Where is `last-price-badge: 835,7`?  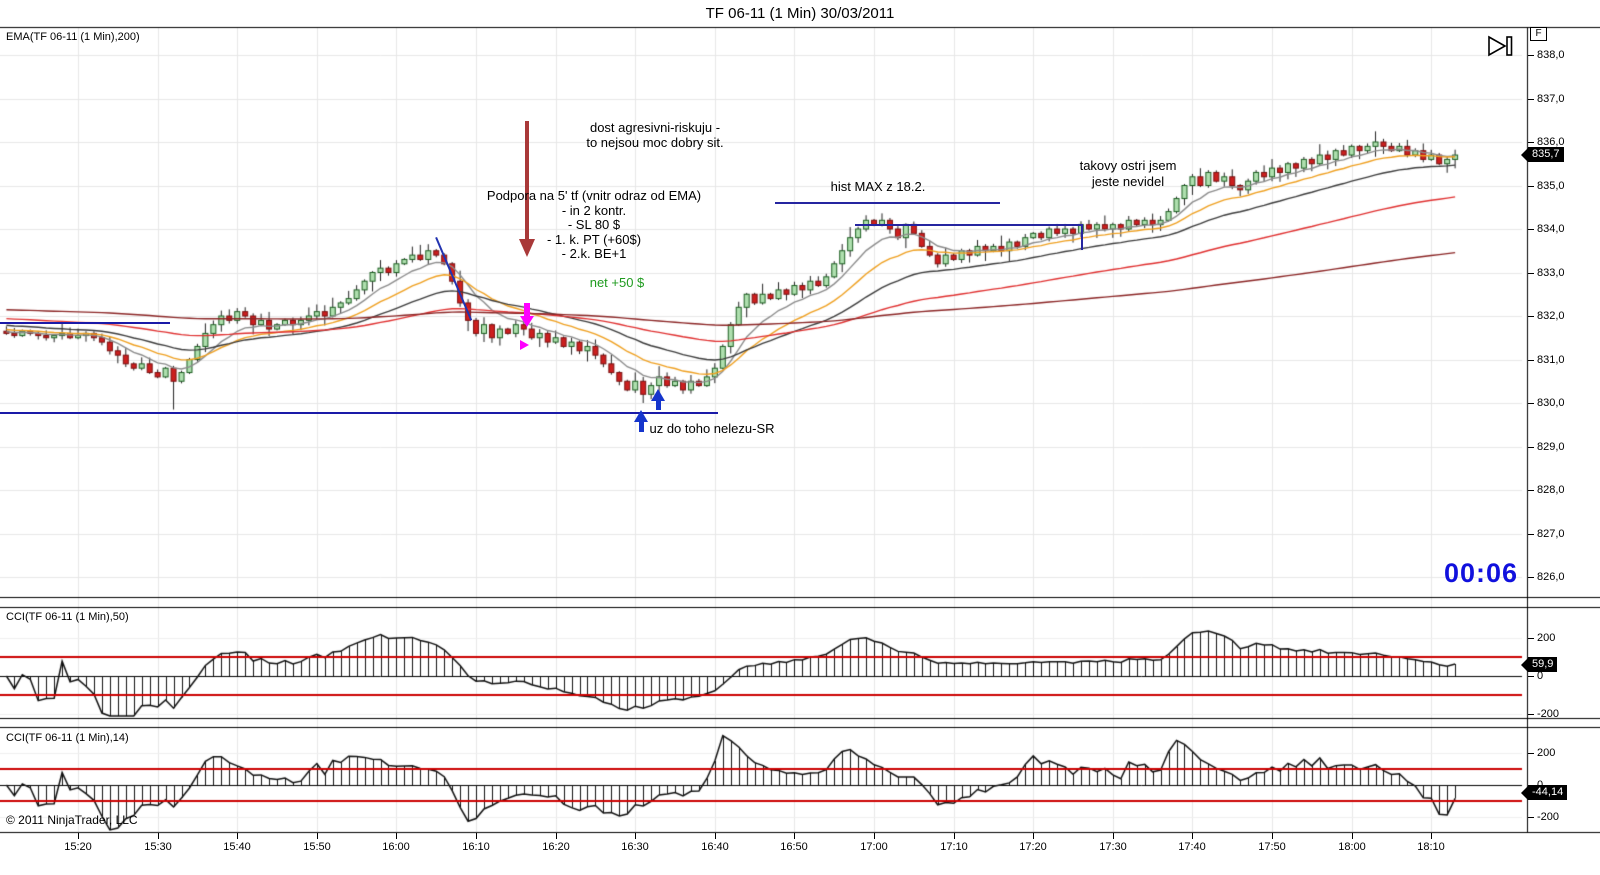 last-price-badge: 835,7 is located at coordinates (1542, 154).